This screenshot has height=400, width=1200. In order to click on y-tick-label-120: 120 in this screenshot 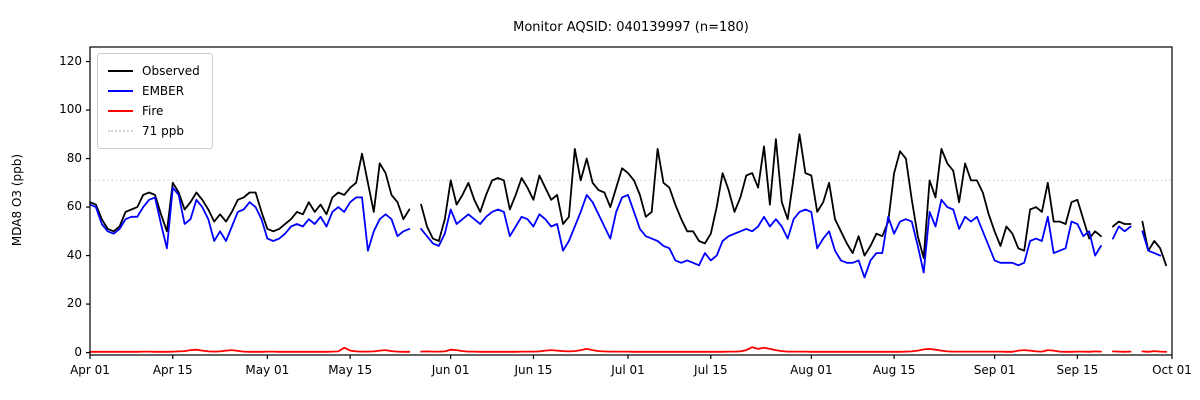, I will do `click(70, 60)`.